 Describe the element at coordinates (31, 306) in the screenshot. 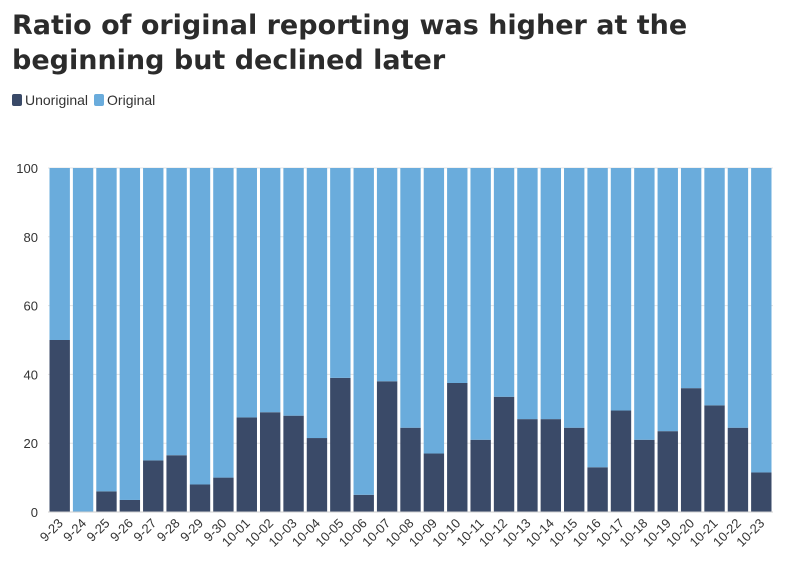

I see `y-tick-label: 60` at that location.